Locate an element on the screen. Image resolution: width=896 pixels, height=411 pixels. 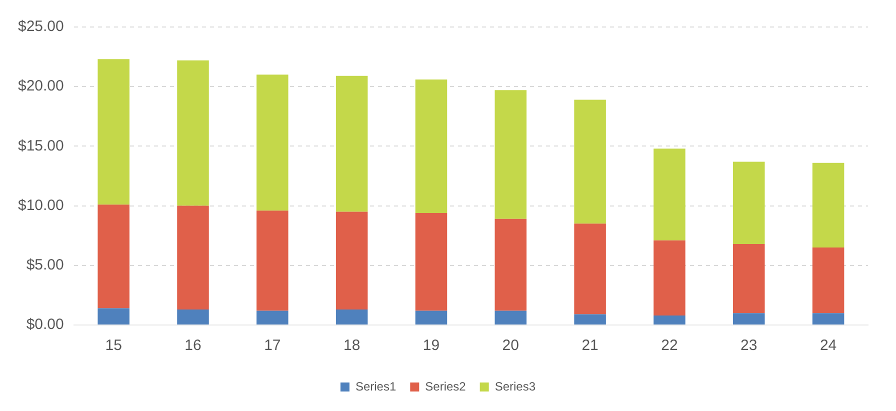
y-tick-label: $20.00 is located at coordinates (41, 86).